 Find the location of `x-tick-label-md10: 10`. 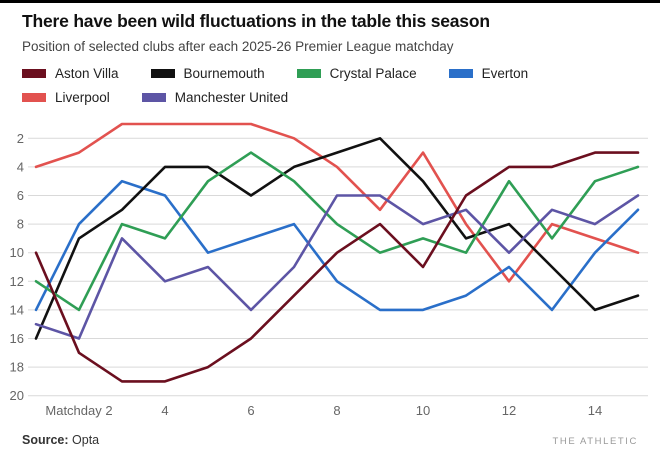

x-tick-label-md10: 10 is located at coordinates (423, 410).